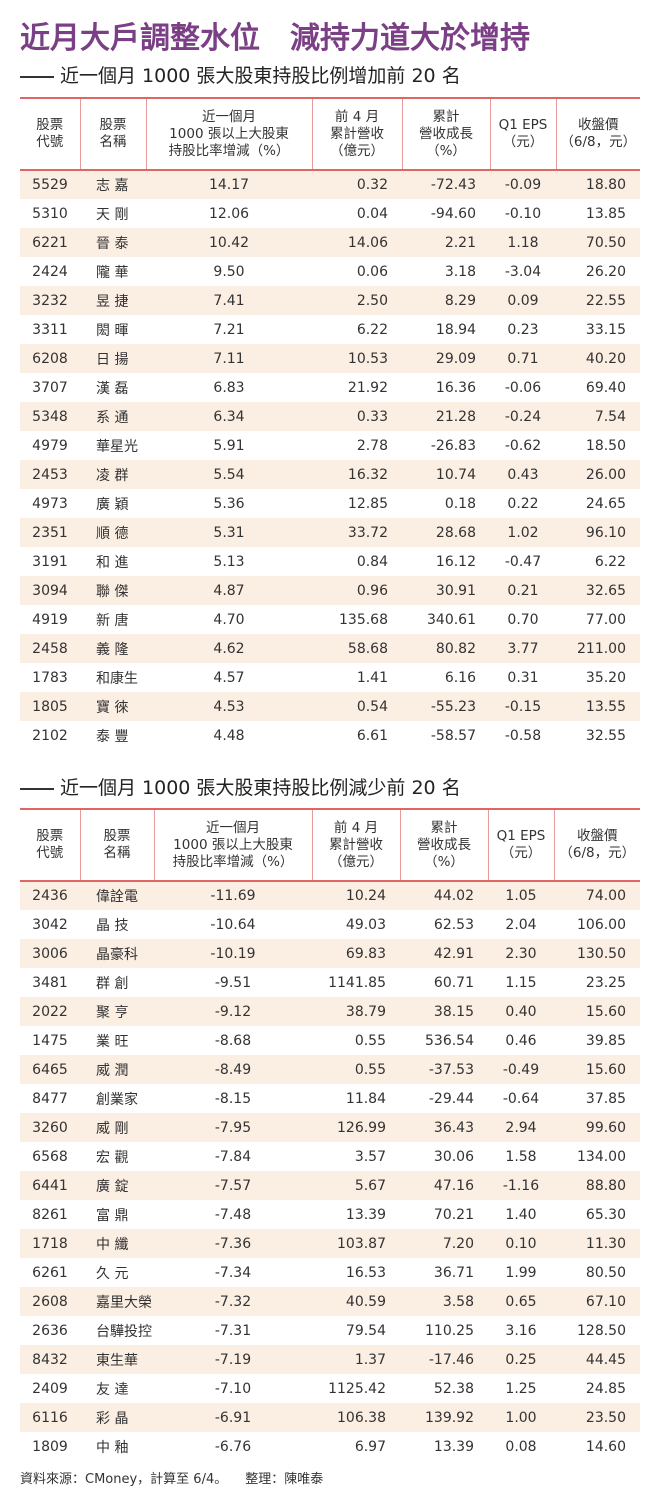  What do you see at coordinates (330, 329) in the screenshot?
I see `table-row: 3311 閎 暉 7.21 6.22 18.94 0.23 33.15` at bounding box center [330, 329].